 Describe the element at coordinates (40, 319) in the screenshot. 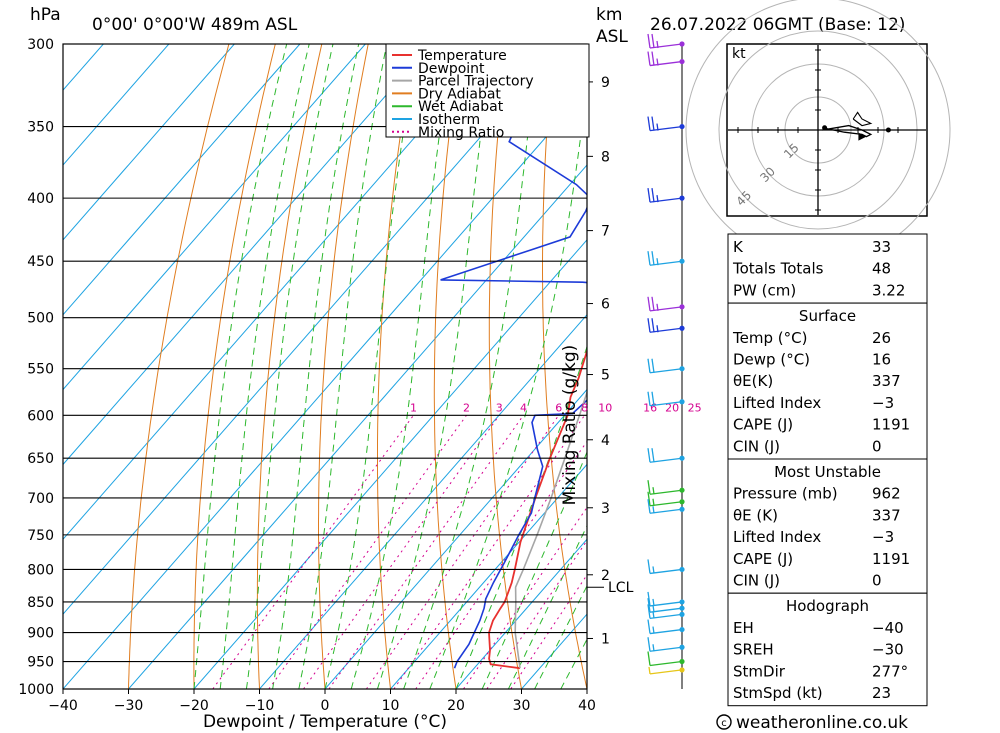

I see `pressure-tick-label: 500` at that location.